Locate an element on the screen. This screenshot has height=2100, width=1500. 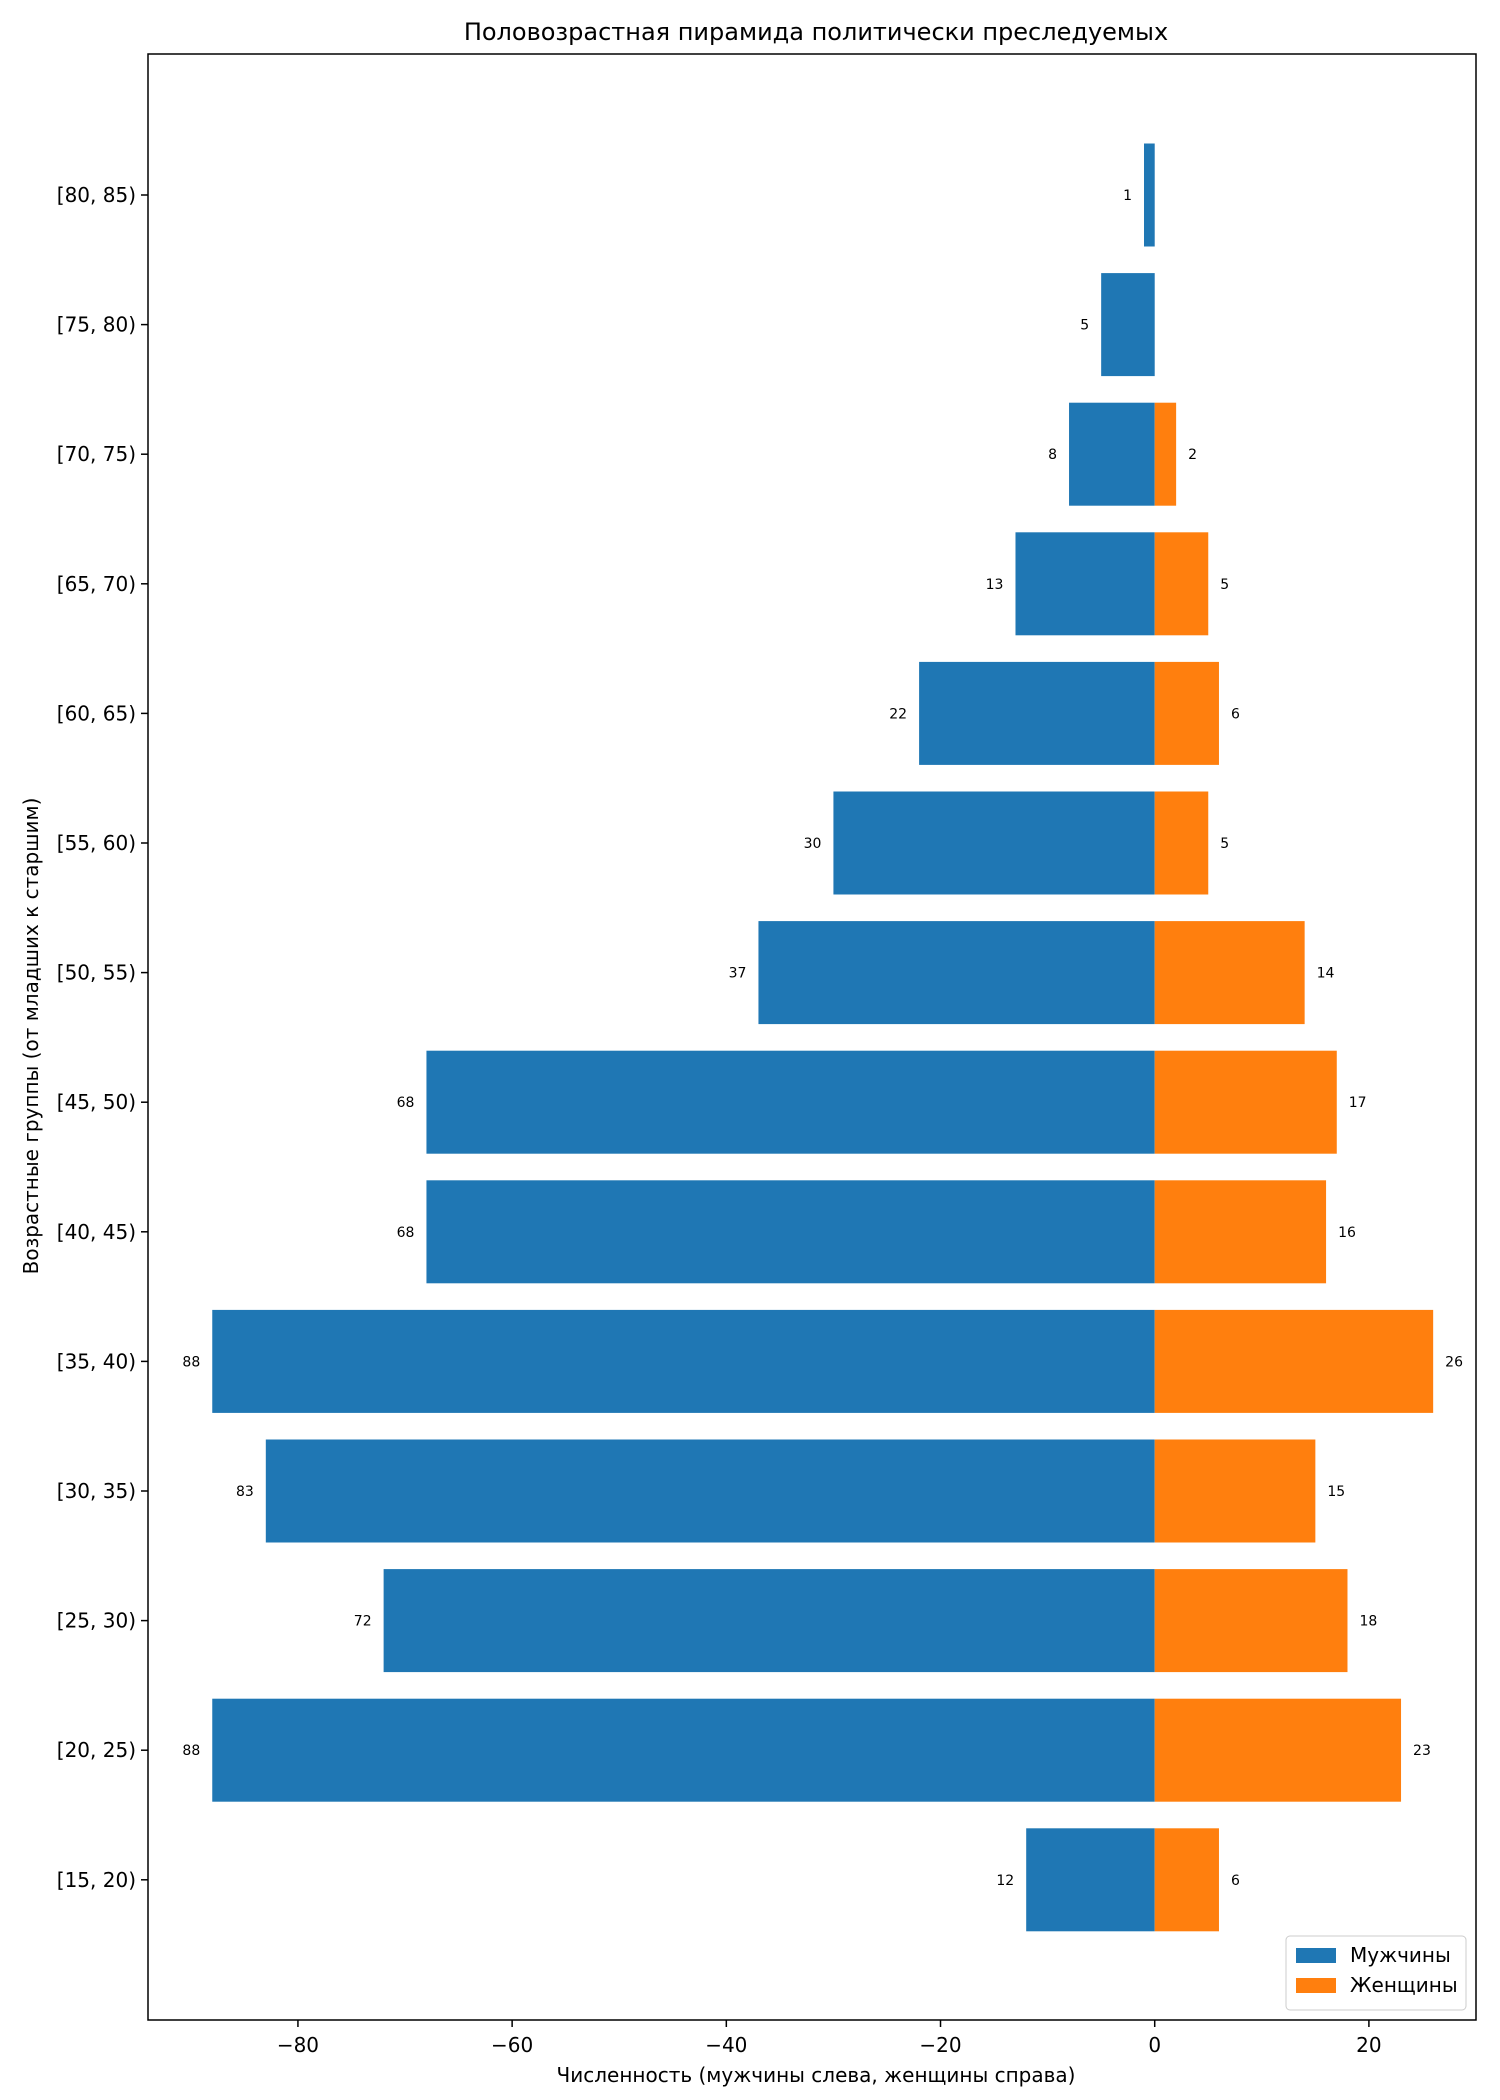
y-tick-label: [60, 65) is located at coordinates (96, 713).